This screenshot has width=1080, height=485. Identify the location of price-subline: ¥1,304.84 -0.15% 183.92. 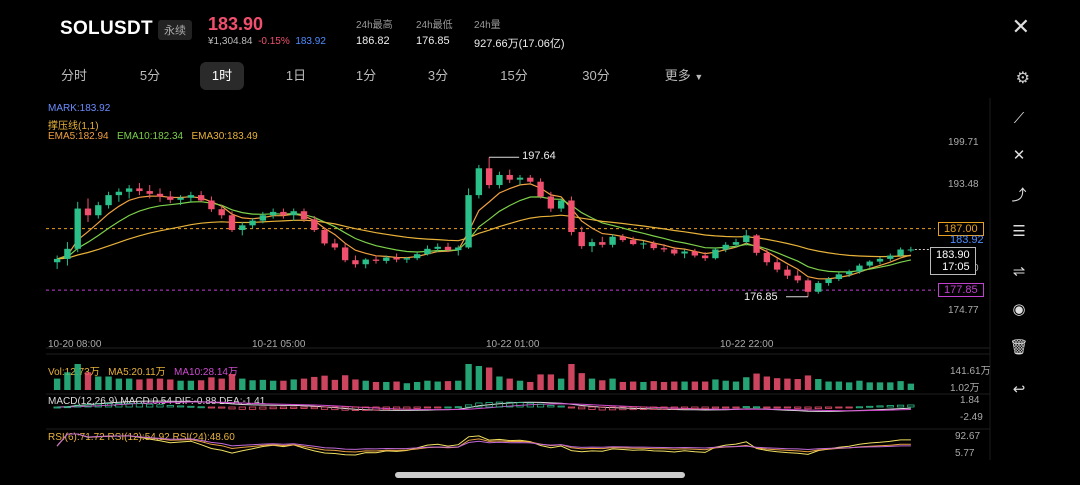
(267, 41).